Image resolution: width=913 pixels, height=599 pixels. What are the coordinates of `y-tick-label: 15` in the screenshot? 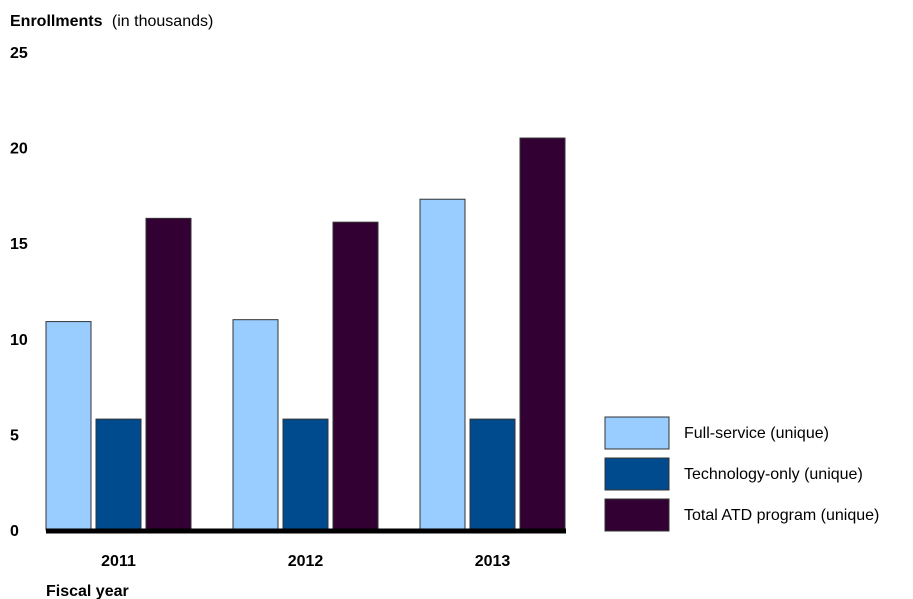 It's located at (19, 244).